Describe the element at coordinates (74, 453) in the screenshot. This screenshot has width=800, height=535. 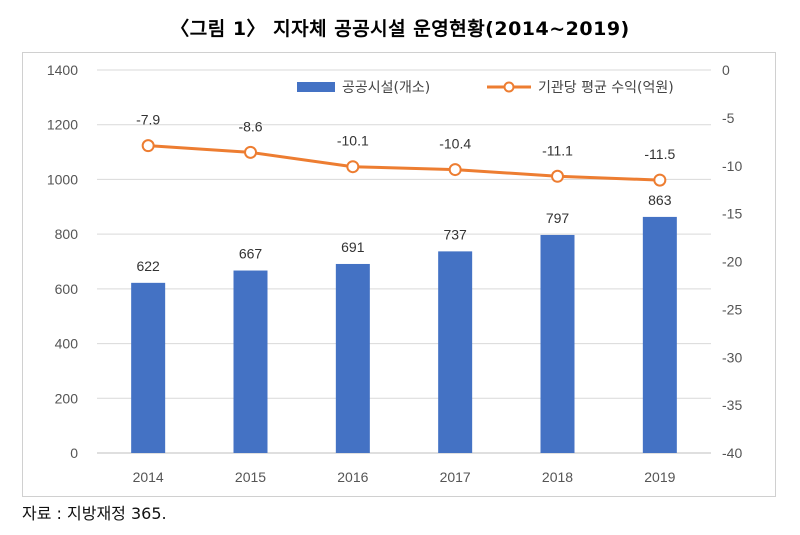
I see `y-left-tick-label: 0` at that location.